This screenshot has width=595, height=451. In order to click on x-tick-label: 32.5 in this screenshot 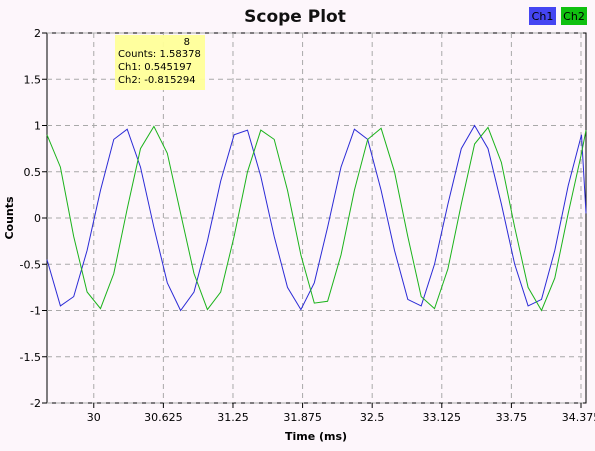, I will do `click(372, 417)`.